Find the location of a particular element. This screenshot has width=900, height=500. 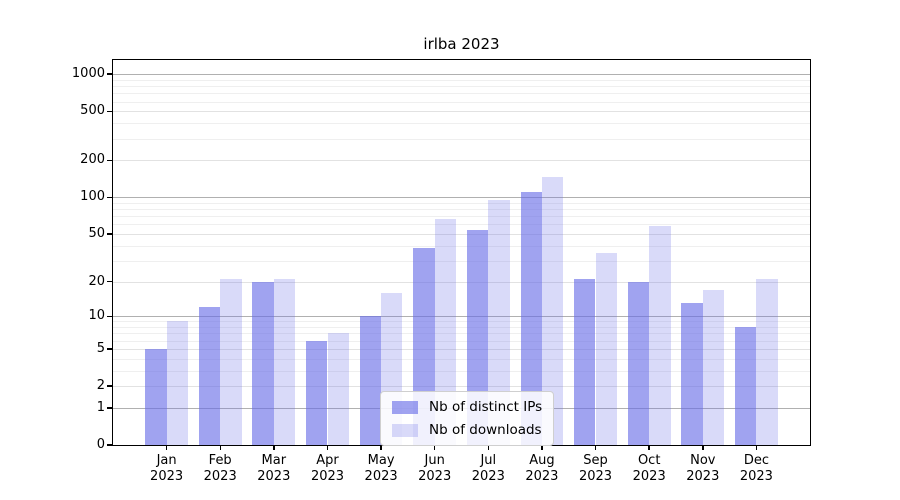

legend-swatch-distinct-ips is located at coordinates (405, 407).